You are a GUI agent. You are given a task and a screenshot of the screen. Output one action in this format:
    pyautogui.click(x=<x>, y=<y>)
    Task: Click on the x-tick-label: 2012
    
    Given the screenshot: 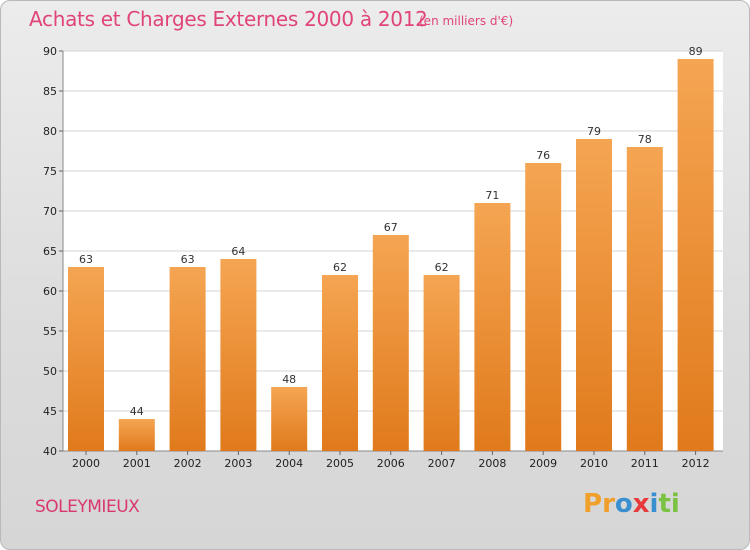 What is the action you would take?
    pyautogui.click(x=696, y=463)
    